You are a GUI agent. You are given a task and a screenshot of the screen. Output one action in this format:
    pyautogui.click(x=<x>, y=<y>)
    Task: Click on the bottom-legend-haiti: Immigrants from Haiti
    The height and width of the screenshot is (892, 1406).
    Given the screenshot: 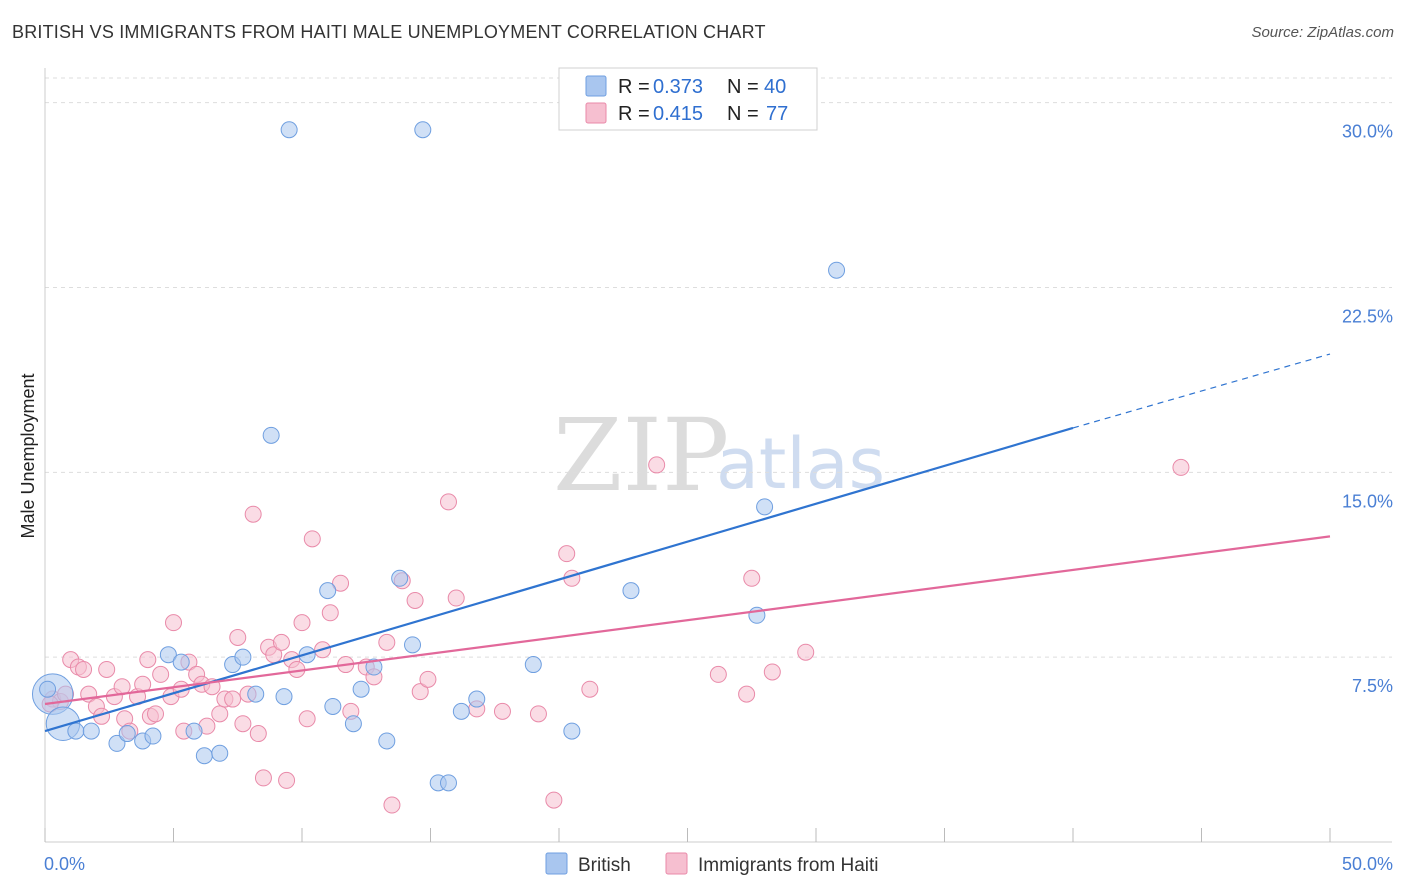 What is the action you would take?
    pyautogui.click(x=788, y=865)
    